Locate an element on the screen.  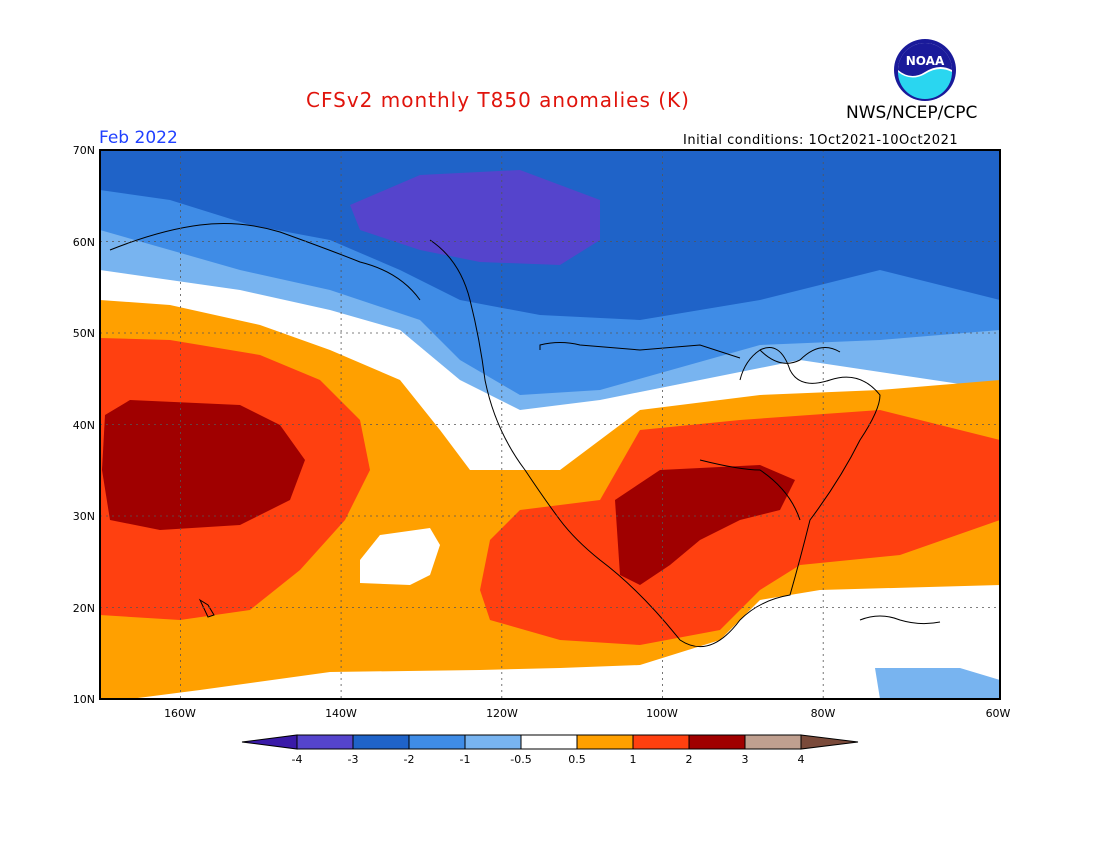
colorbar-label: -1 is located at coordinates (465, 759).